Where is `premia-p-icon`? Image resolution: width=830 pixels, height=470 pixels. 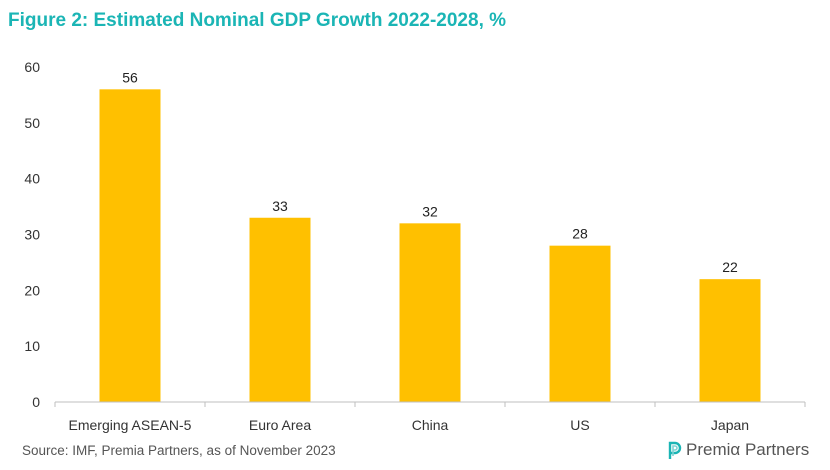 premia-p-icon is located at coordinates (675, 450).